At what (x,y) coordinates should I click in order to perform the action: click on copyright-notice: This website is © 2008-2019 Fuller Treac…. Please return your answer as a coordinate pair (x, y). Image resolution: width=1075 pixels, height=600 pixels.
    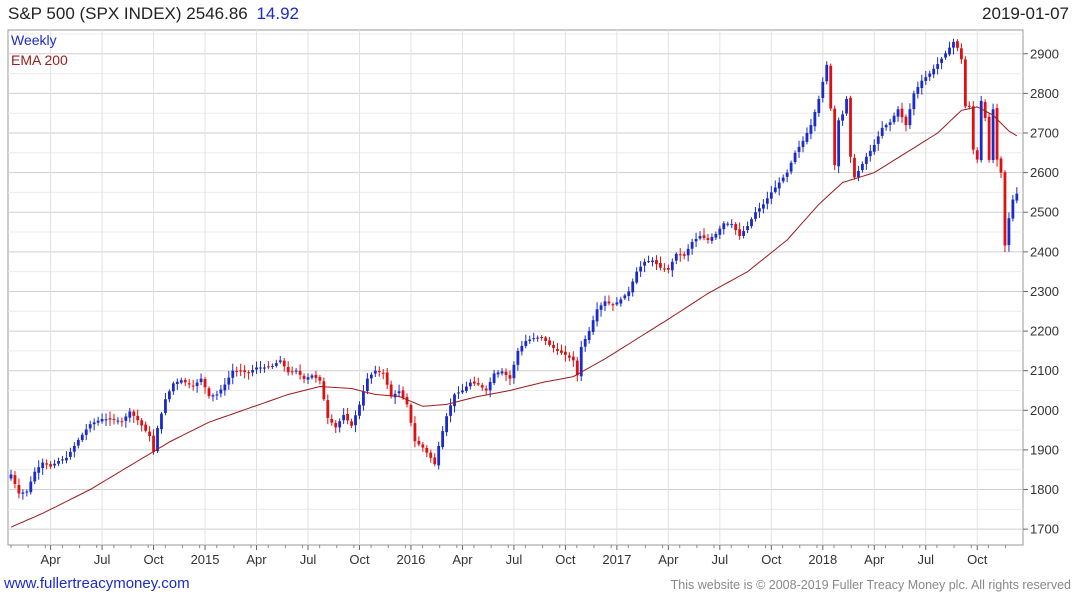
    Looking at the image, I should click on (870, 585).